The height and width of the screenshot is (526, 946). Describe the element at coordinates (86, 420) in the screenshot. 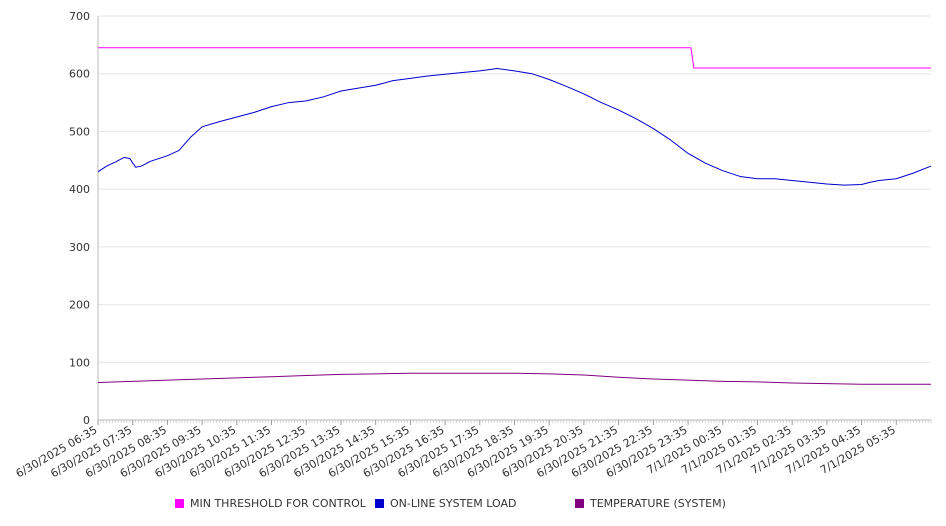

I see `y-tick-label: 0` at that location.